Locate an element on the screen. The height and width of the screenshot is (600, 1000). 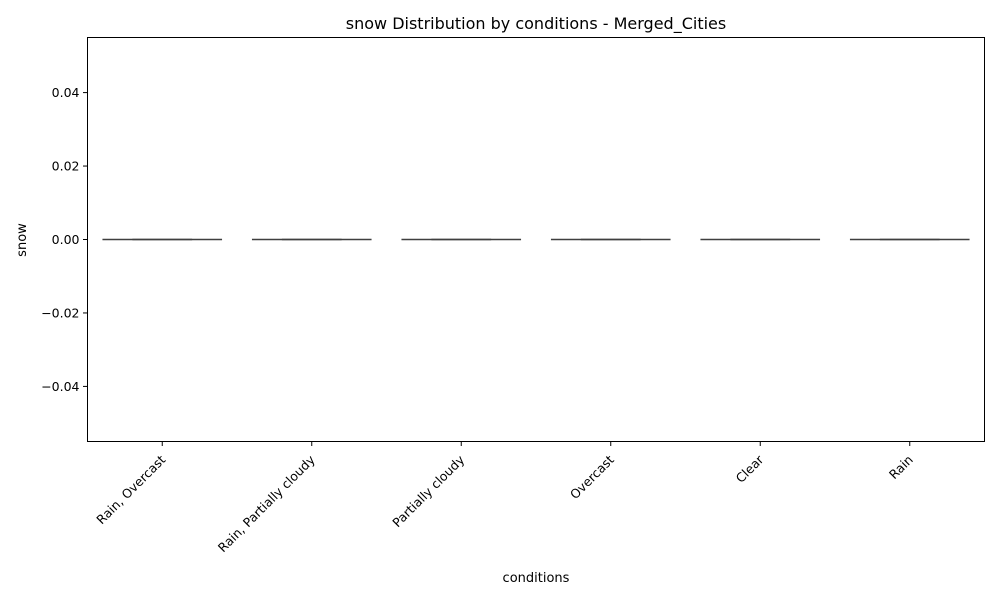
x-tick-label: Partially cloudy is located at coordinates (428, 491).